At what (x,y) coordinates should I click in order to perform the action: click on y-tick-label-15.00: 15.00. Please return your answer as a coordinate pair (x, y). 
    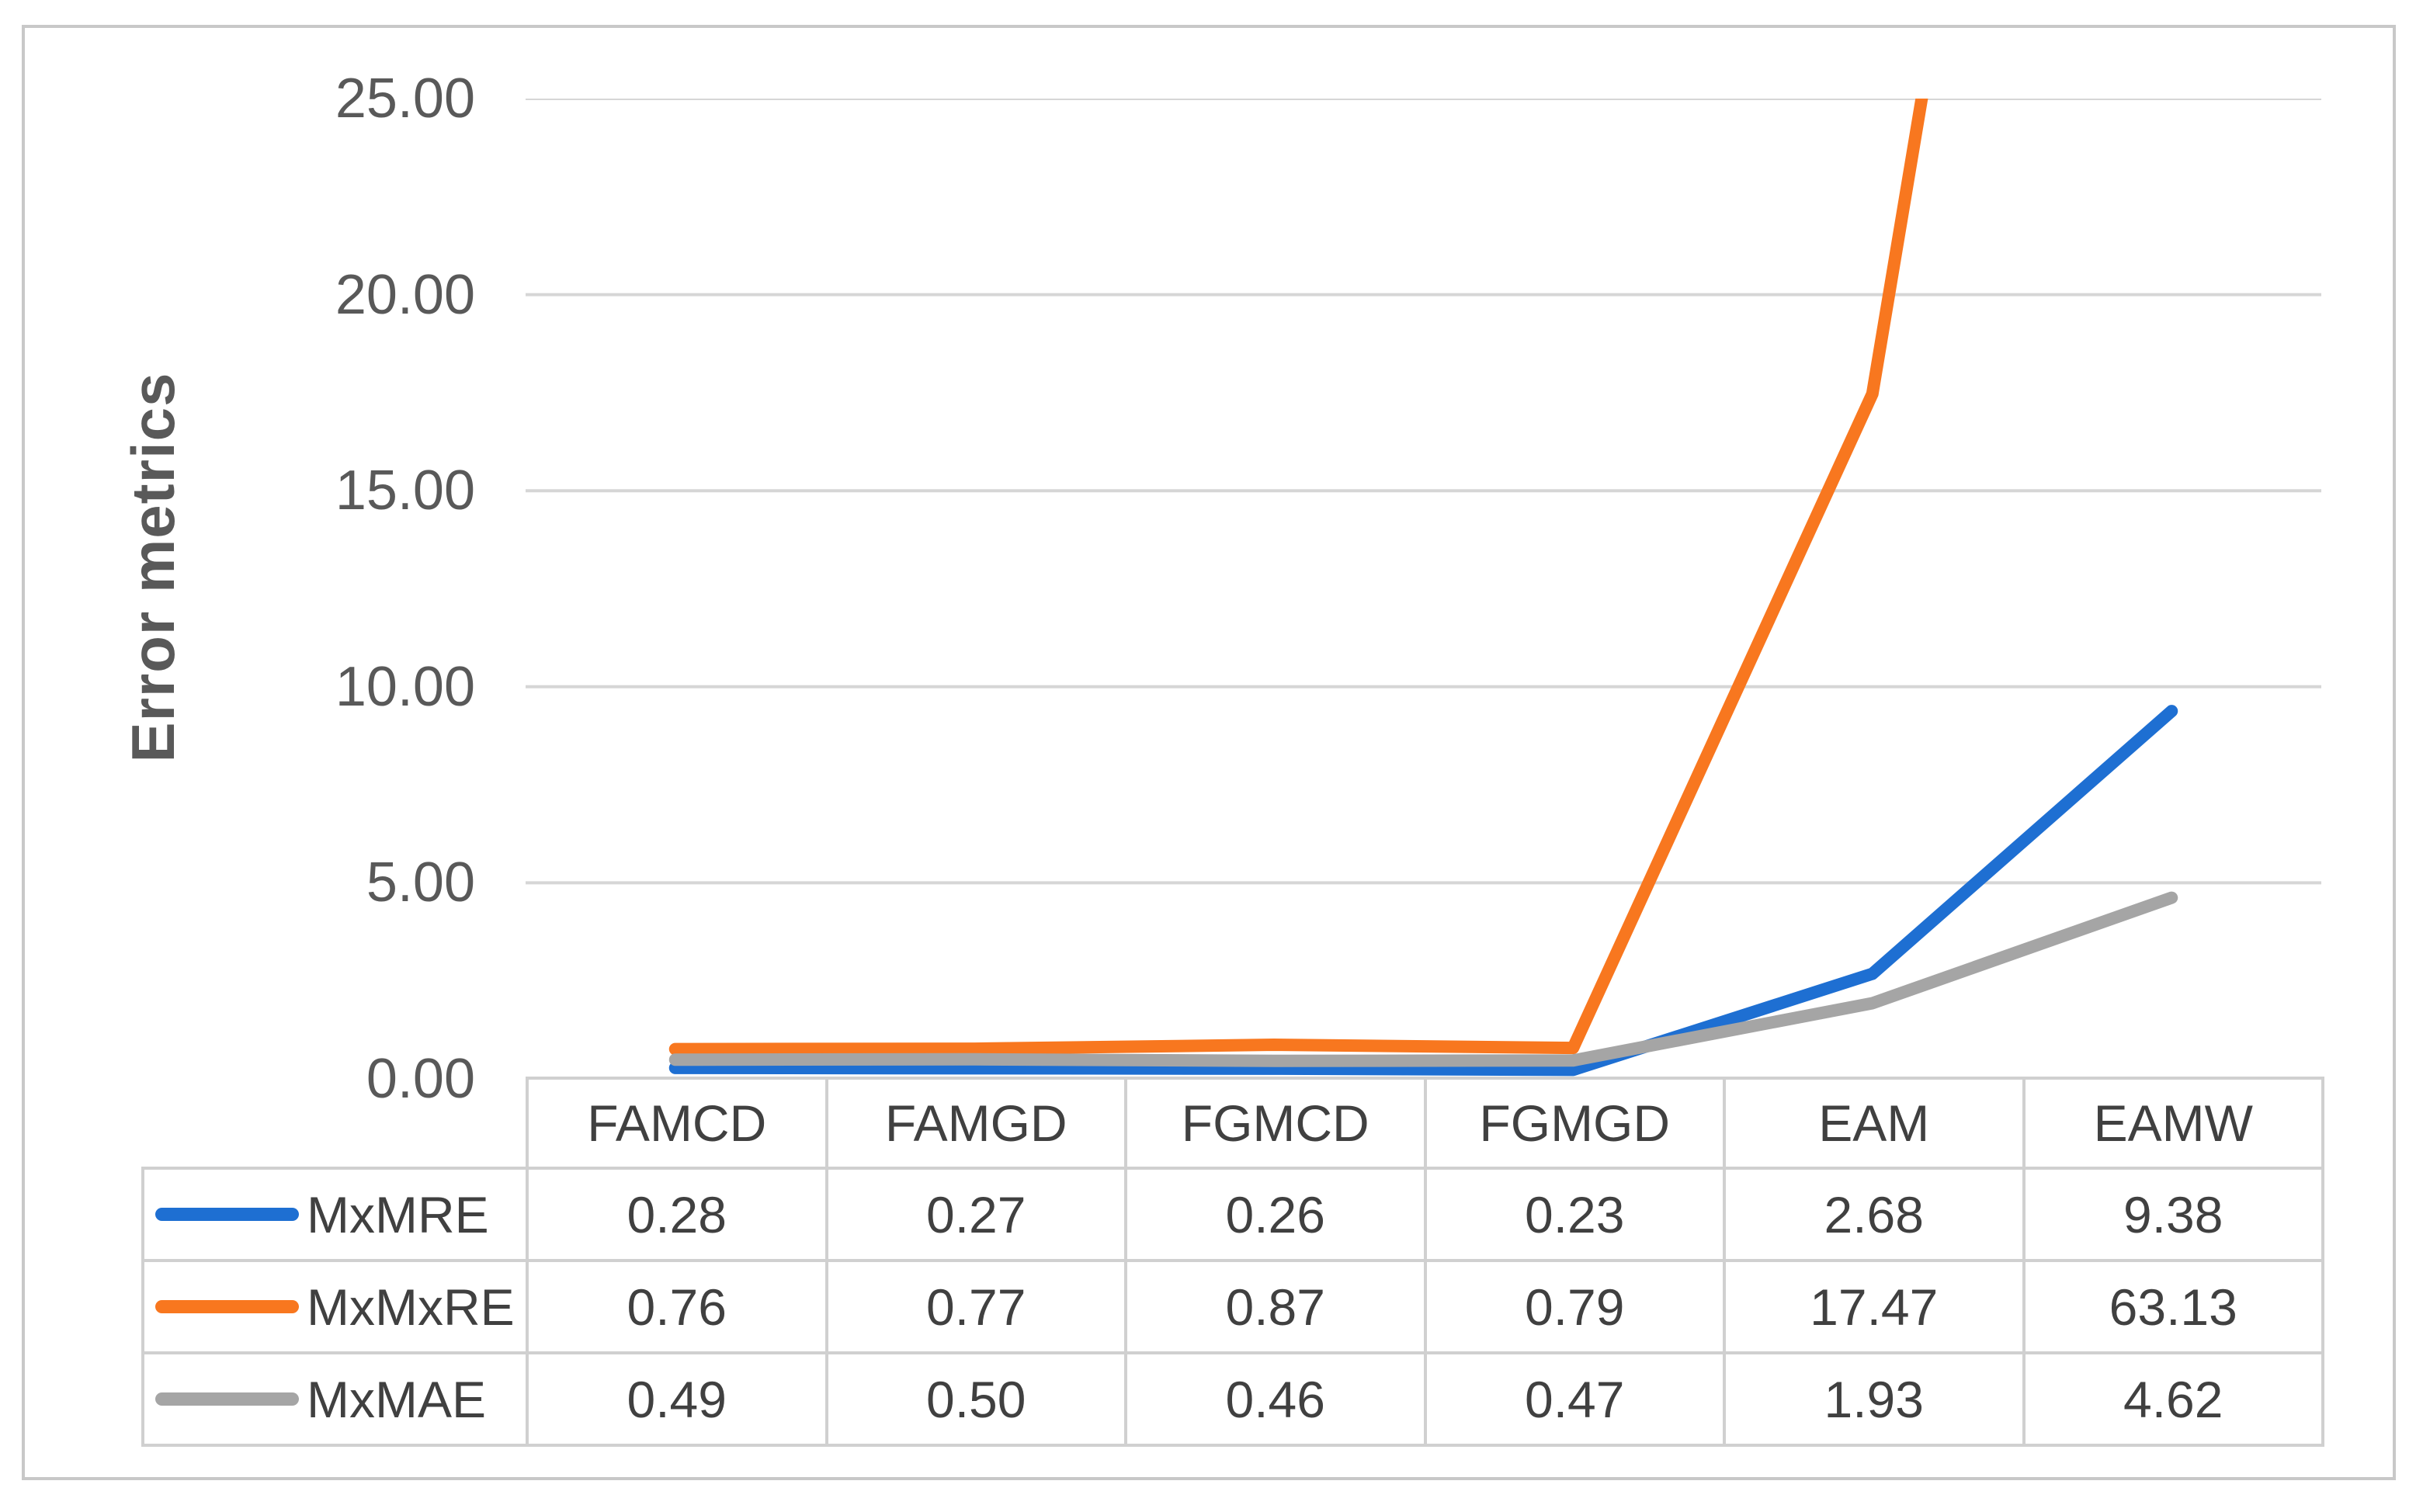
    Looking at the image, I should click on (405, 490).